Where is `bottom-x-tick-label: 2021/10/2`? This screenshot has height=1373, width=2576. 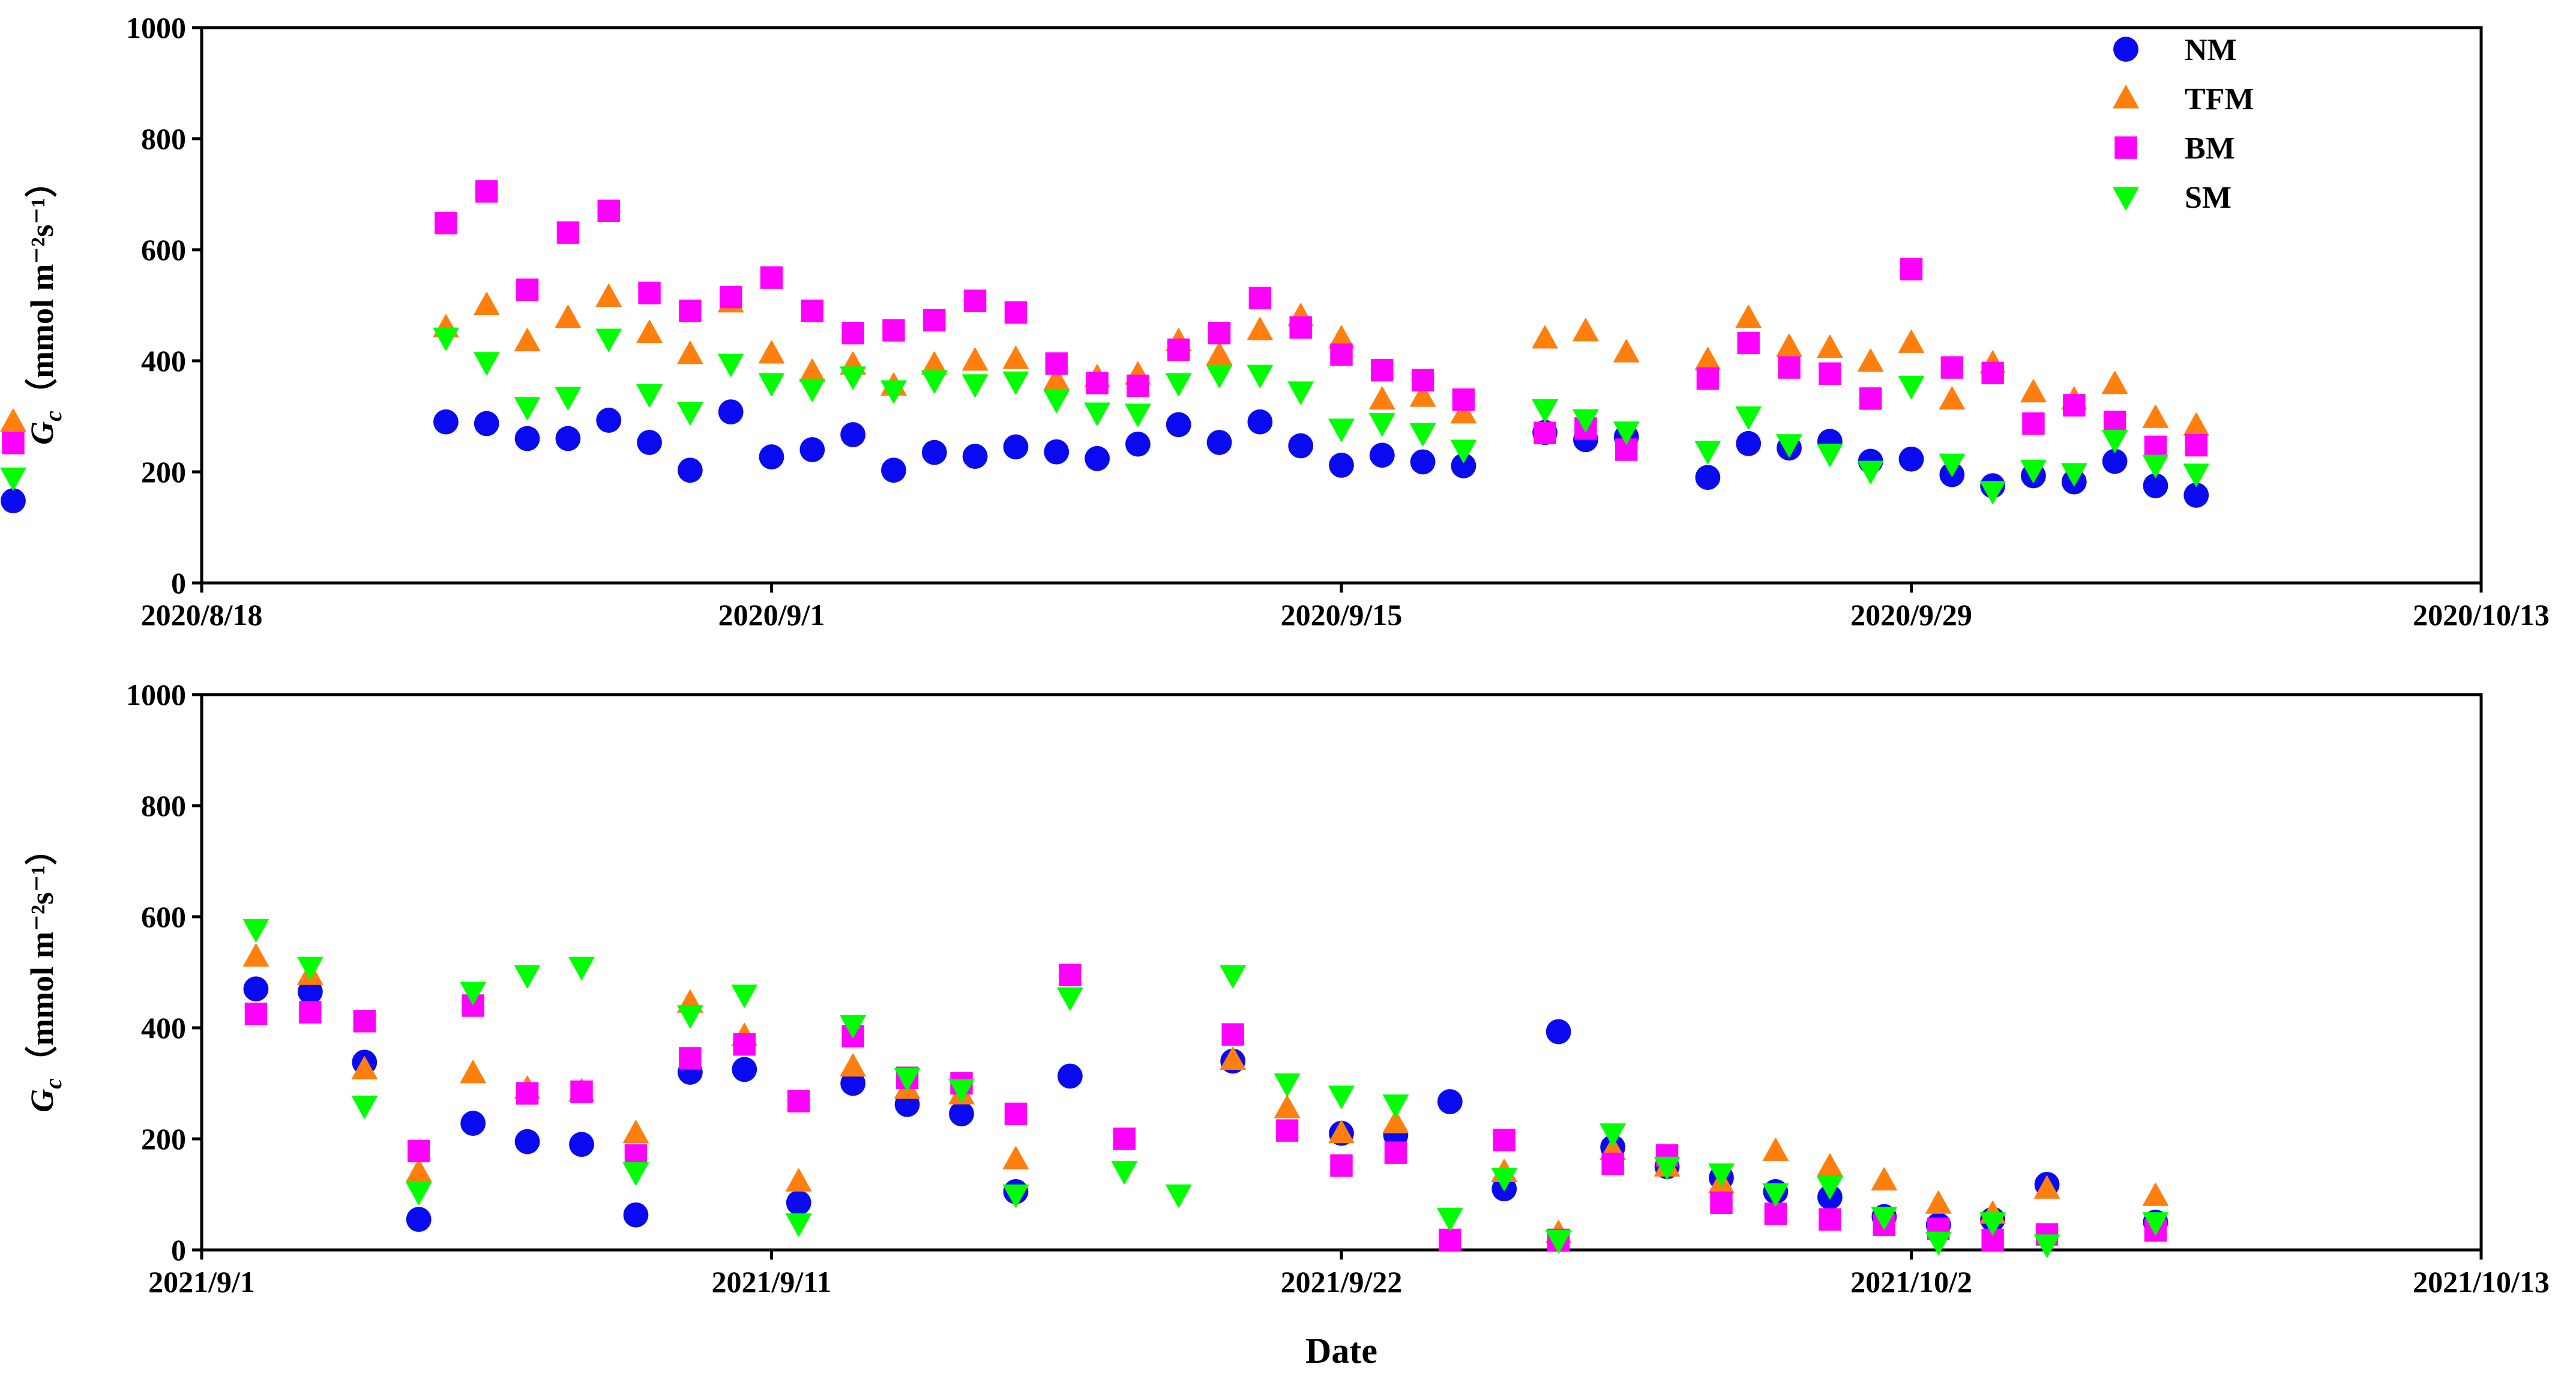
bottom-x-tick-label: 2021/10/2 is located at coordinates (1911, 1282).